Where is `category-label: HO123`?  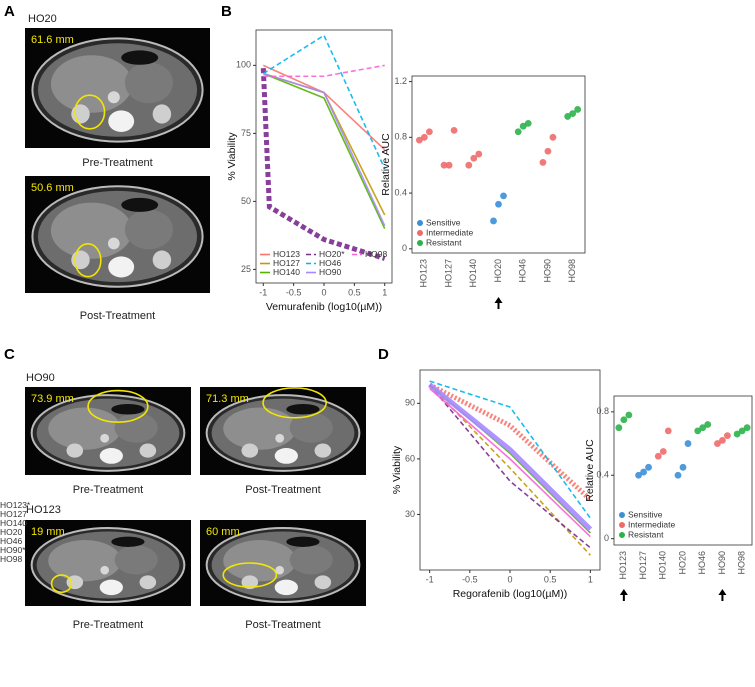 category-label: HO123 is located at coordinates (623, 565).